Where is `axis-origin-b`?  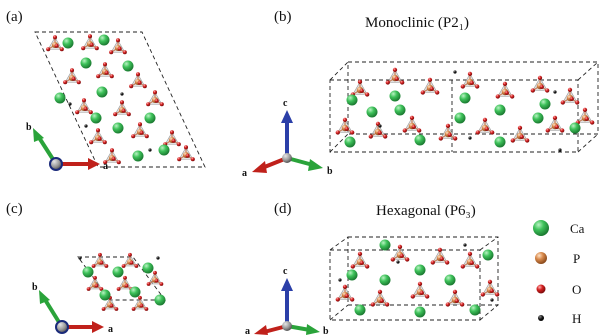 axis-origin-b is located at coordinates (287, 158).